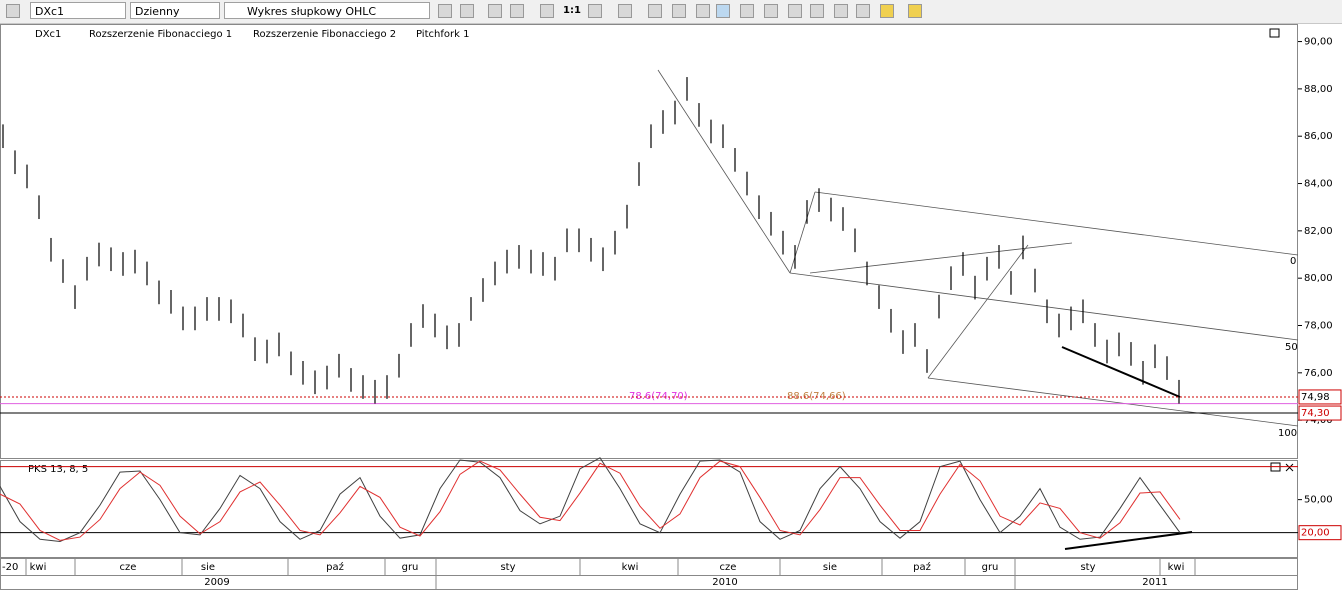 Image resolution: width=1342 pixels, height=591 pixels. What do you see at coordinates (679, 11) in the screenshot?
I see `print-tool` at bounding box center [679, 11].